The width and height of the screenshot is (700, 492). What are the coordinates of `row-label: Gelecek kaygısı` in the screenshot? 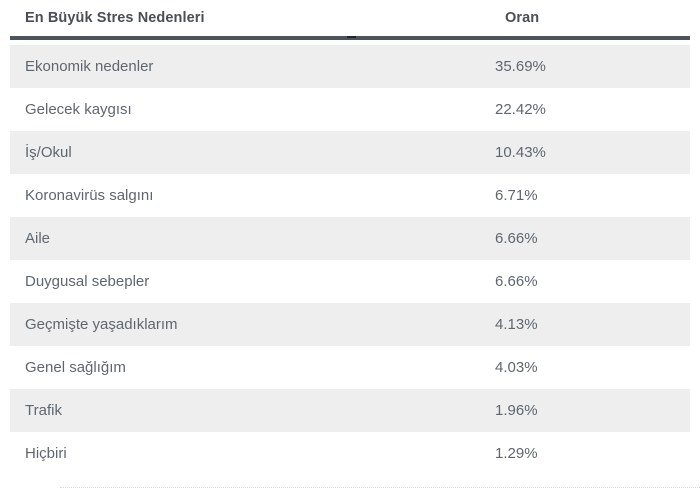 It's located at (78, 109).